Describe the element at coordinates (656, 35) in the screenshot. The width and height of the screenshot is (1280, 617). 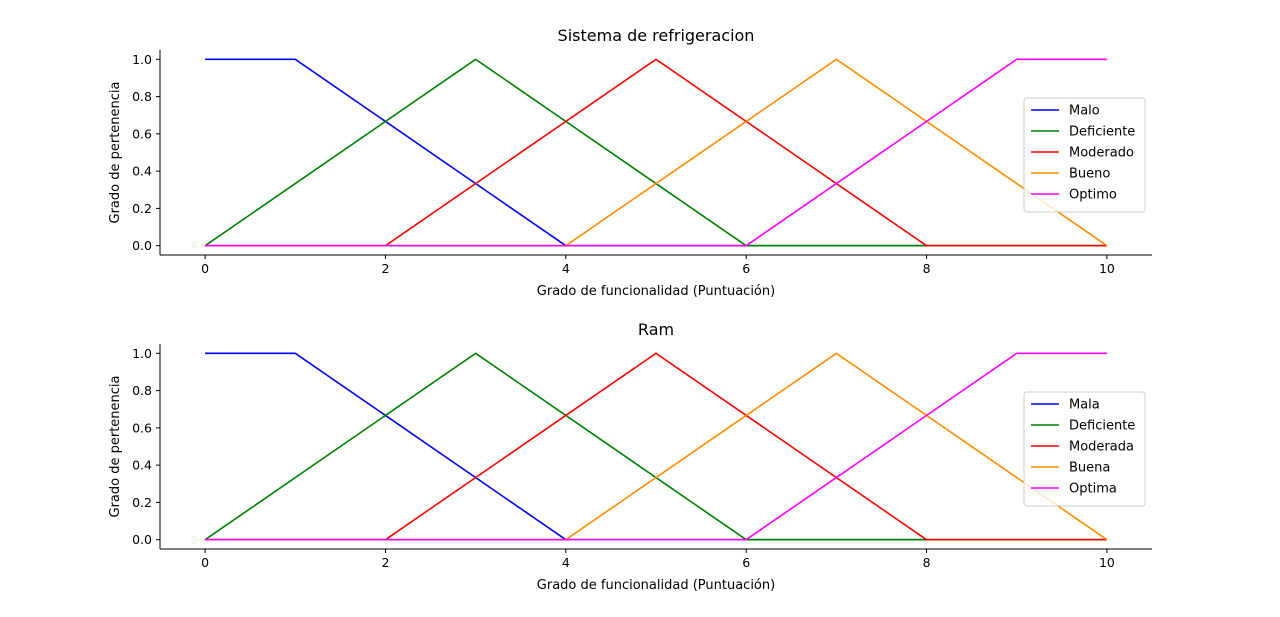
I see `chart-title: Sistema de refrigeracion` at that location.